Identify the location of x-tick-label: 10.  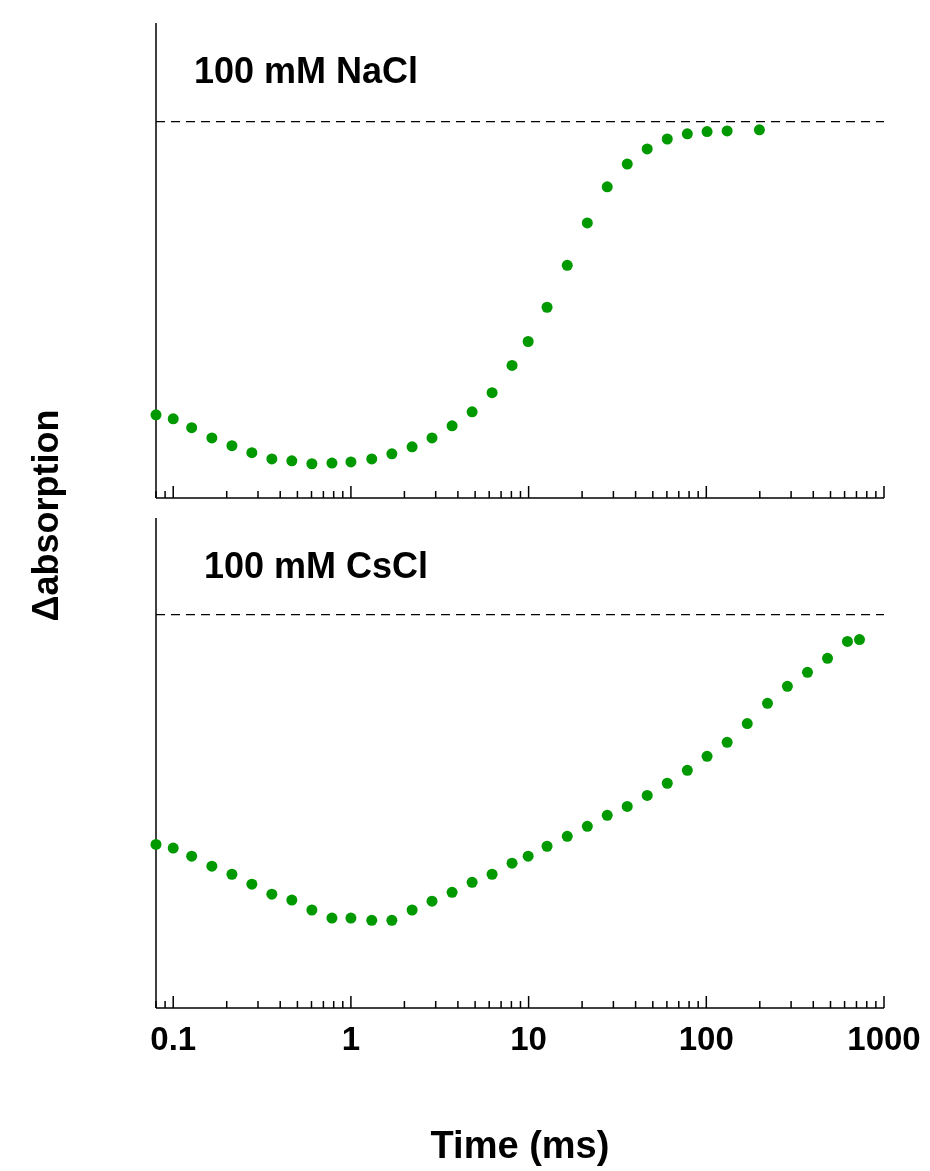
(528, 1038).